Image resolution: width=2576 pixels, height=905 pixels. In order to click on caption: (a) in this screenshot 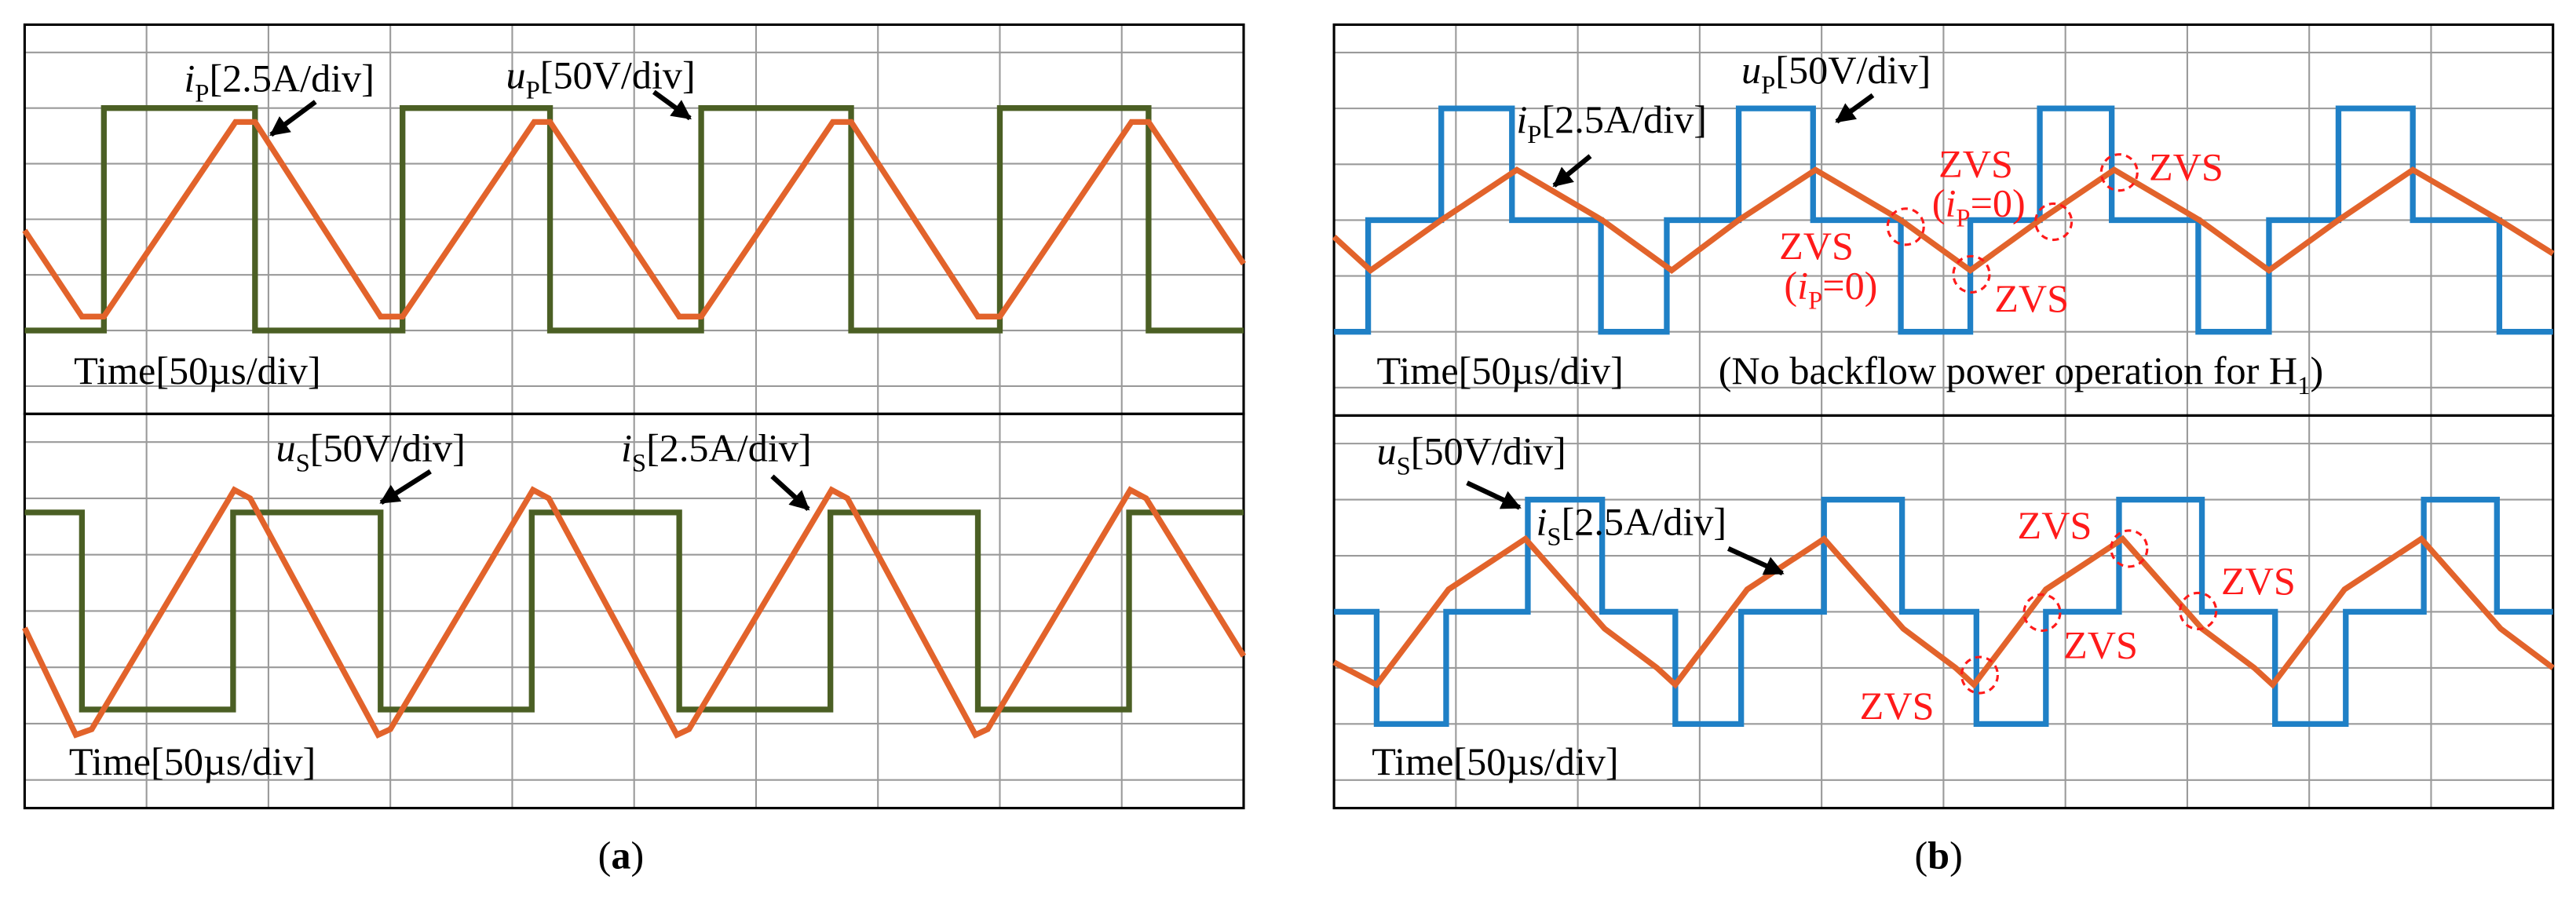, I will do `click(621, 855)`.